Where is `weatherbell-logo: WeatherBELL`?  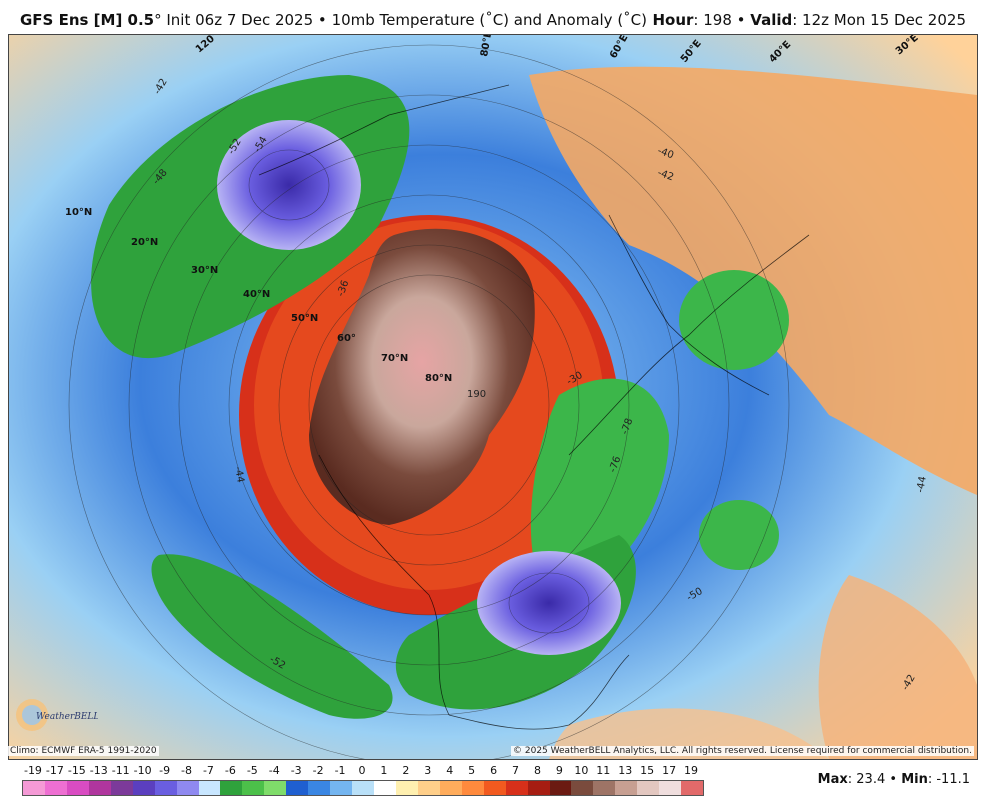
weatherbell-logo: WeatherBELL is located at coordinates (57, 715).